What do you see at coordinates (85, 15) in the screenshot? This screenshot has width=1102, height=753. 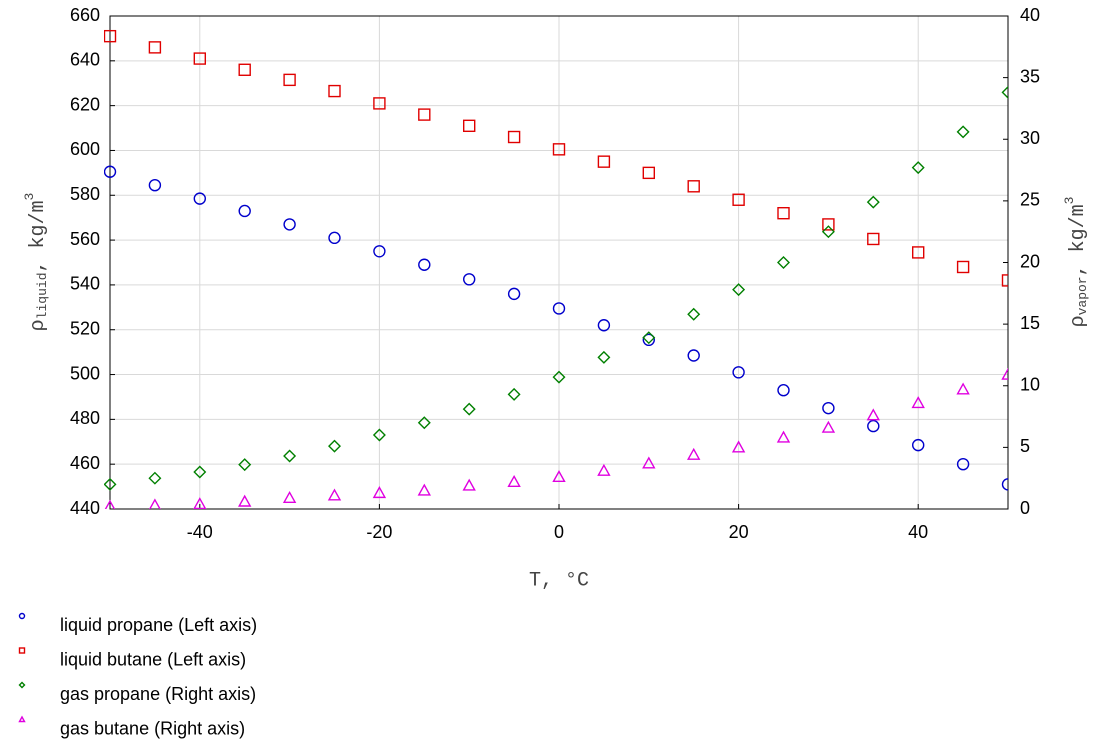 I see `y-tick-label: 660` at bounding box center [85, 15].